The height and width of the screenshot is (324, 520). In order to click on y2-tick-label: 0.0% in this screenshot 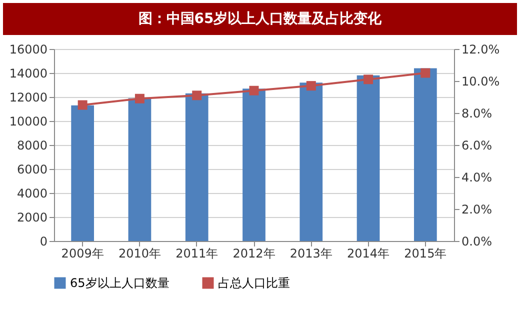, I will do `click(477, 241)`.